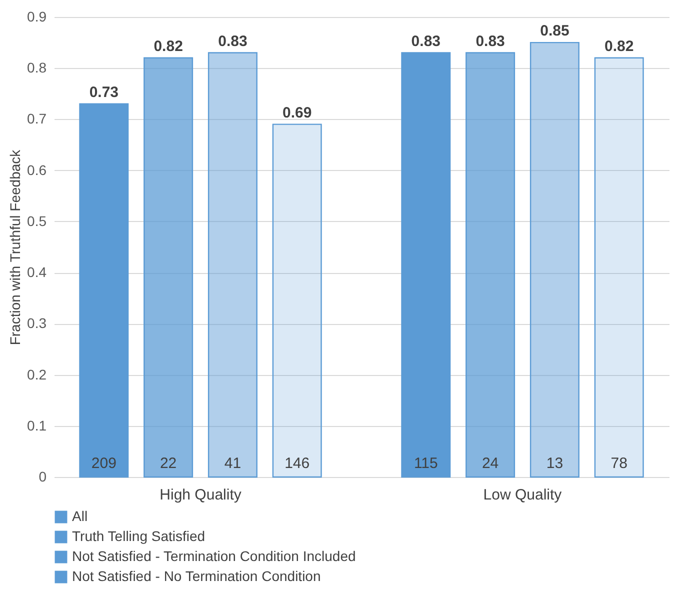  Describe the element at coordinates (522, 495) in the screenshot. I see `x-tick-label: Low Quality` at that location.